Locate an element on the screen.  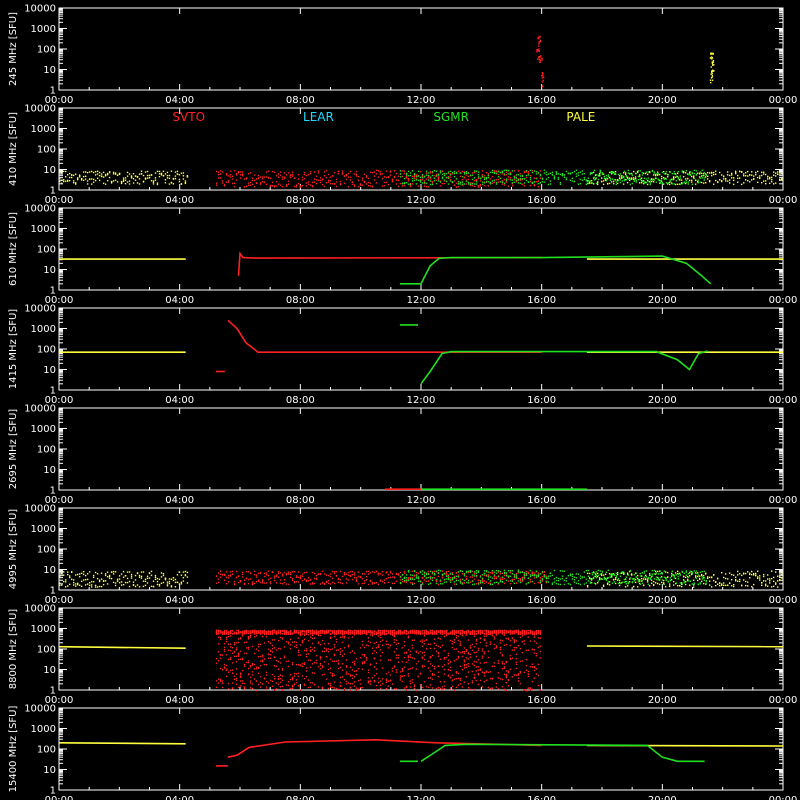
x-tick-label: 12:00 is located at coordinates (421, 700).